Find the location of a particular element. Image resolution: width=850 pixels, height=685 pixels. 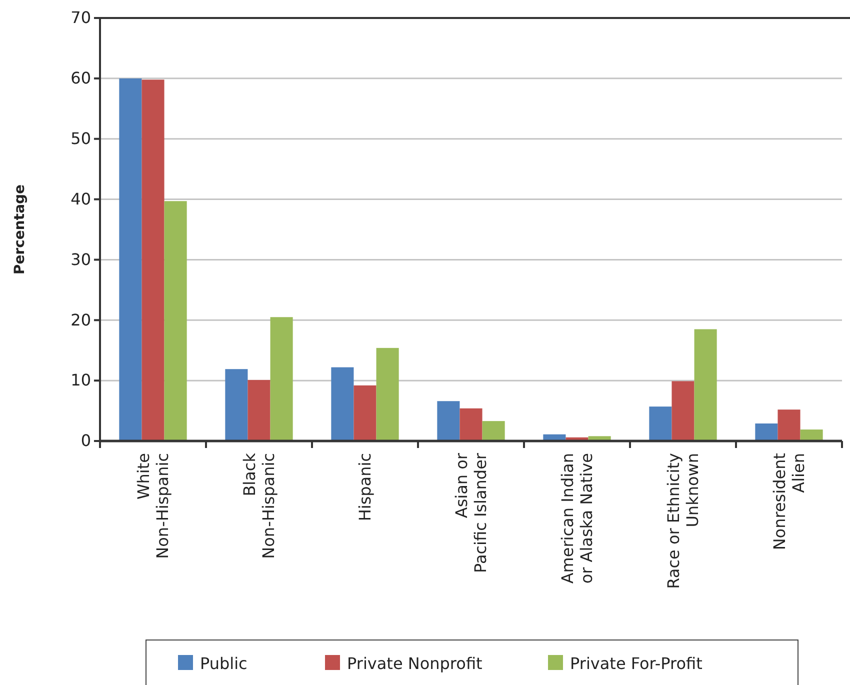

x-tick-label: Nonresident Alien is located at coordinates (789, 501).